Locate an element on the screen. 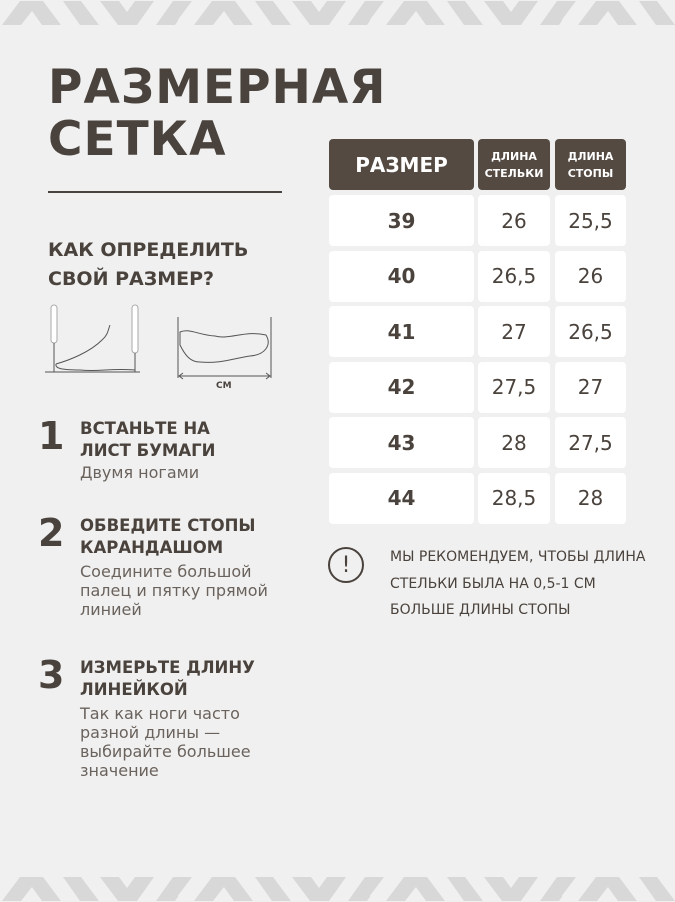 The height and width of the screenshot is (902, 675). size-cell: 40 is located at coordinates (401, 276).